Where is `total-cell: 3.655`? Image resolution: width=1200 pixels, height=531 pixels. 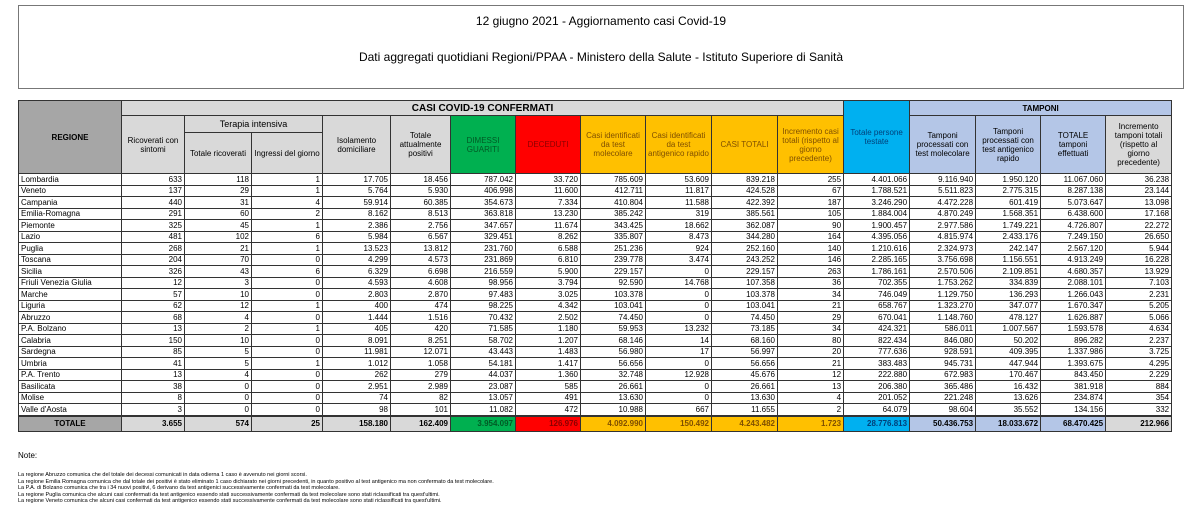
total-cell: 3.655 is located at coordinates (153, 423).